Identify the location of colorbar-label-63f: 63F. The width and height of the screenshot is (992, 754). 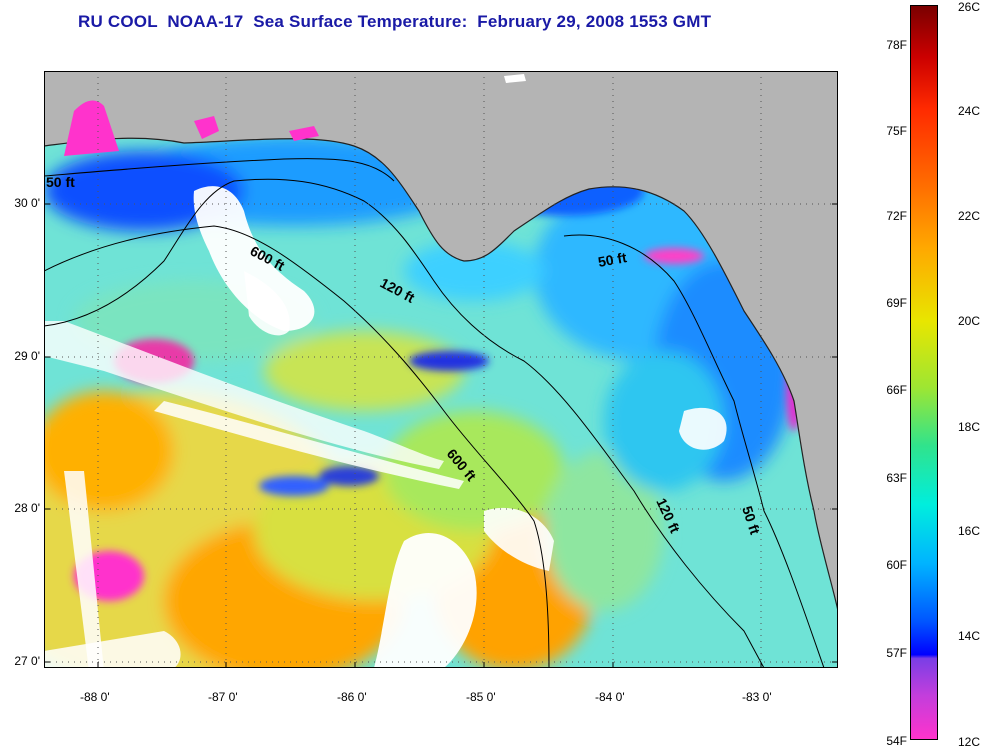
(896, 478).